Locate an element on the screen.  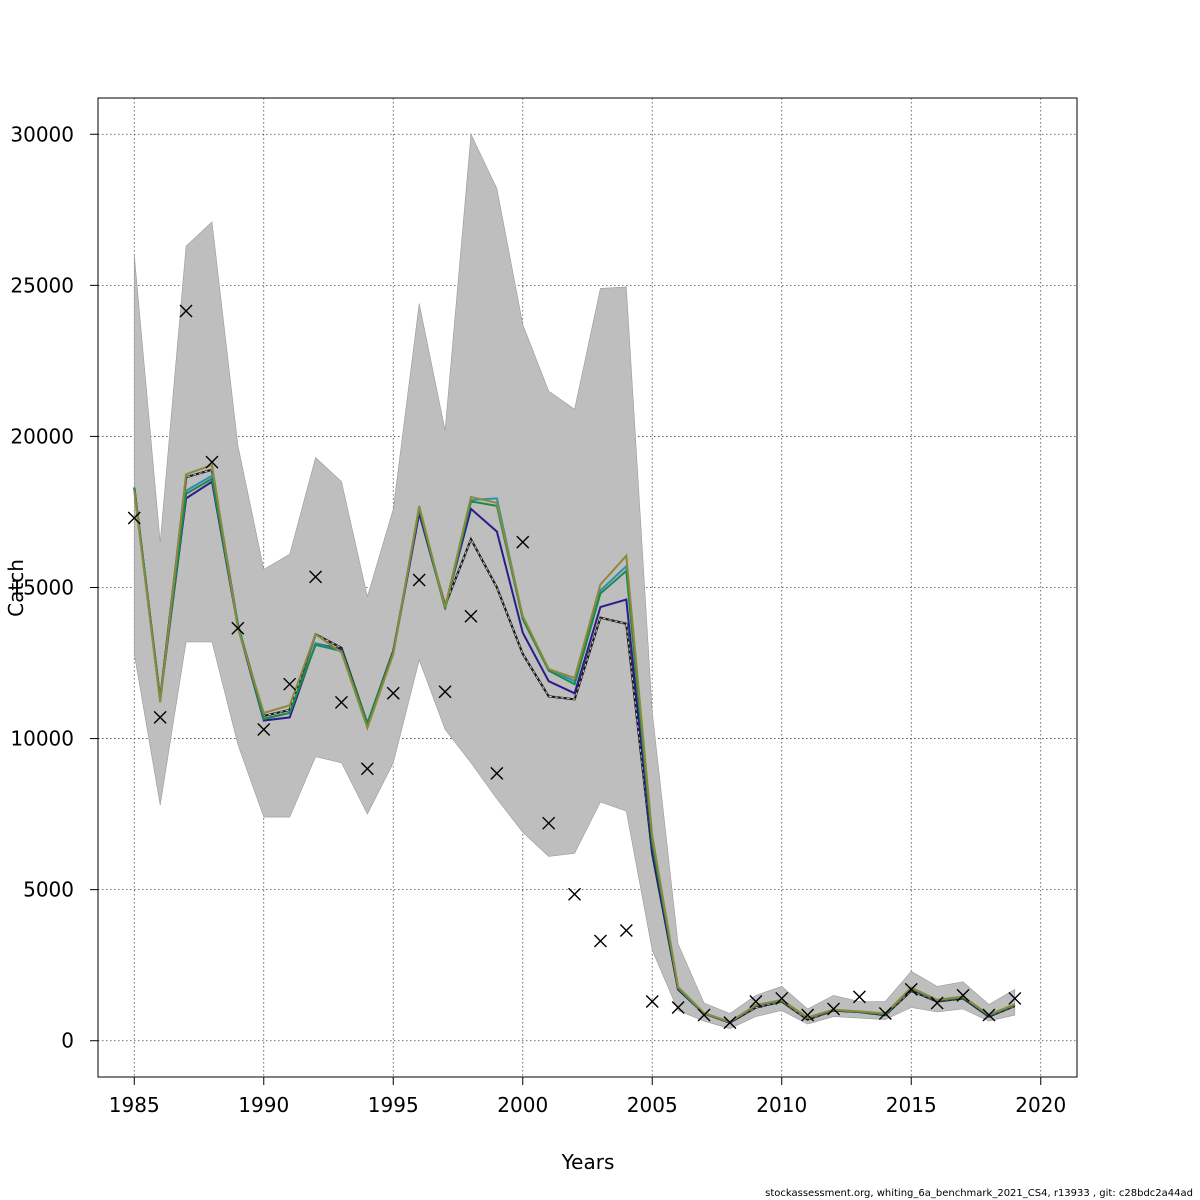
x-tick-label: 2005 is located at coordinates (652, 1105).